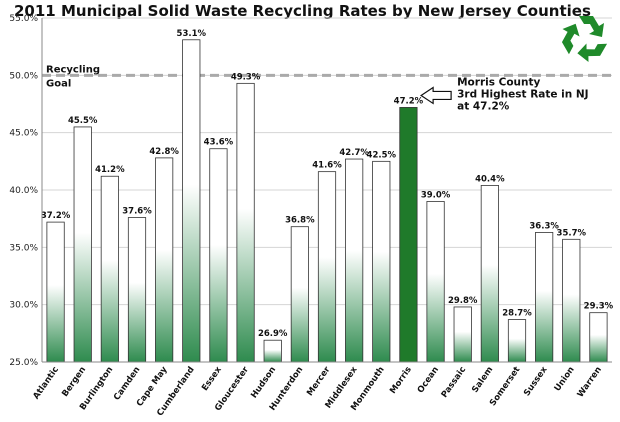  I want to click on data-label: 37.6%, so click(137, 212).